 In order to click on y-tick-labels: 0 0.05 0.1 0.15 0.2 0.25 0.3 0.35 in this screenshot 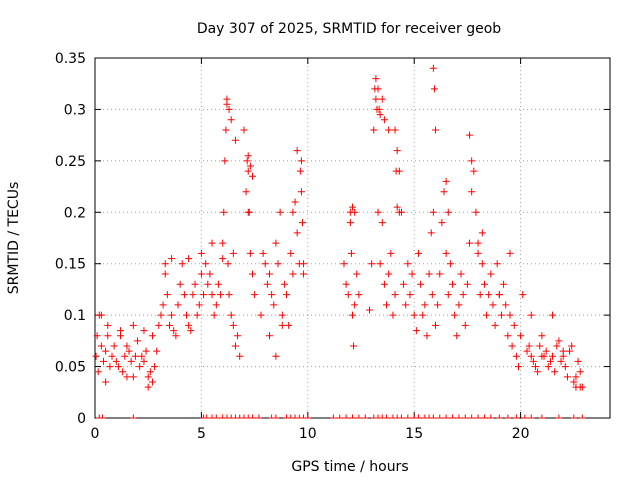, I will do `click(70, 239)`.